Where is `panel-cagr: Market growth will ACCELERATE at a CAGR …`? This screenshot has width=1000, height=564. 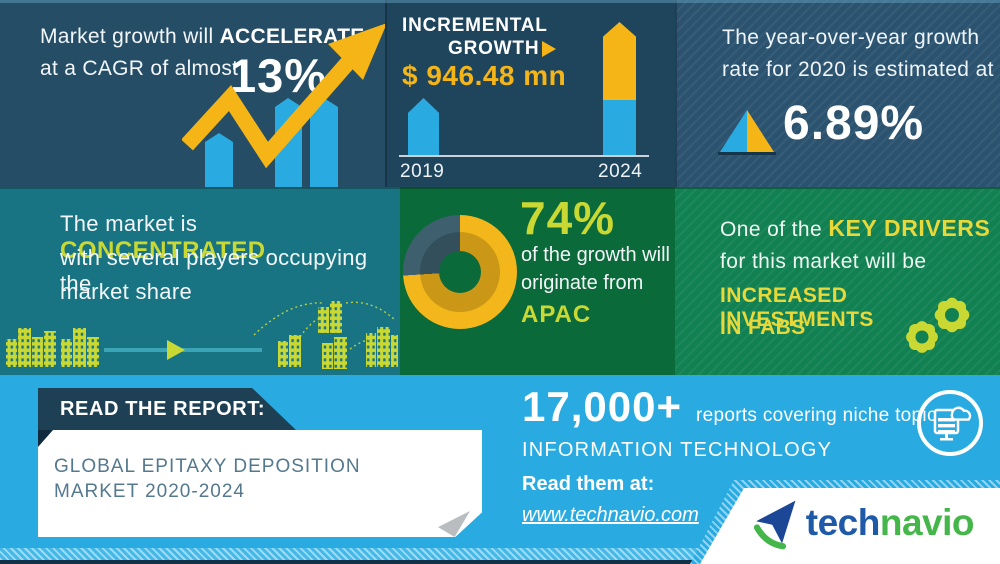
panel-cagr: Market growth will ACCELERATE at a CAGR … is located at coordinates (192, 93).